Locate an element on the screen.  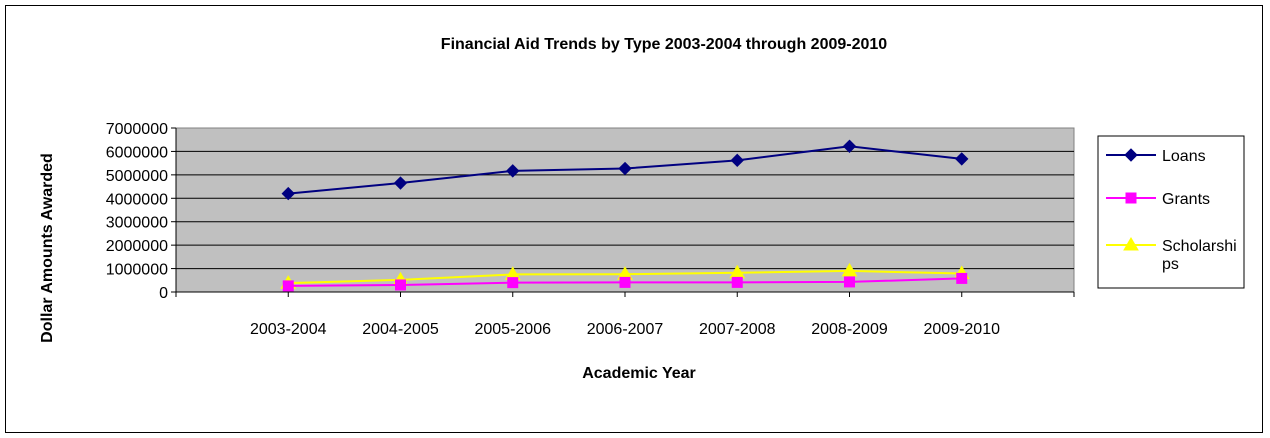
legend-box is located at coordinates (1171, 212).